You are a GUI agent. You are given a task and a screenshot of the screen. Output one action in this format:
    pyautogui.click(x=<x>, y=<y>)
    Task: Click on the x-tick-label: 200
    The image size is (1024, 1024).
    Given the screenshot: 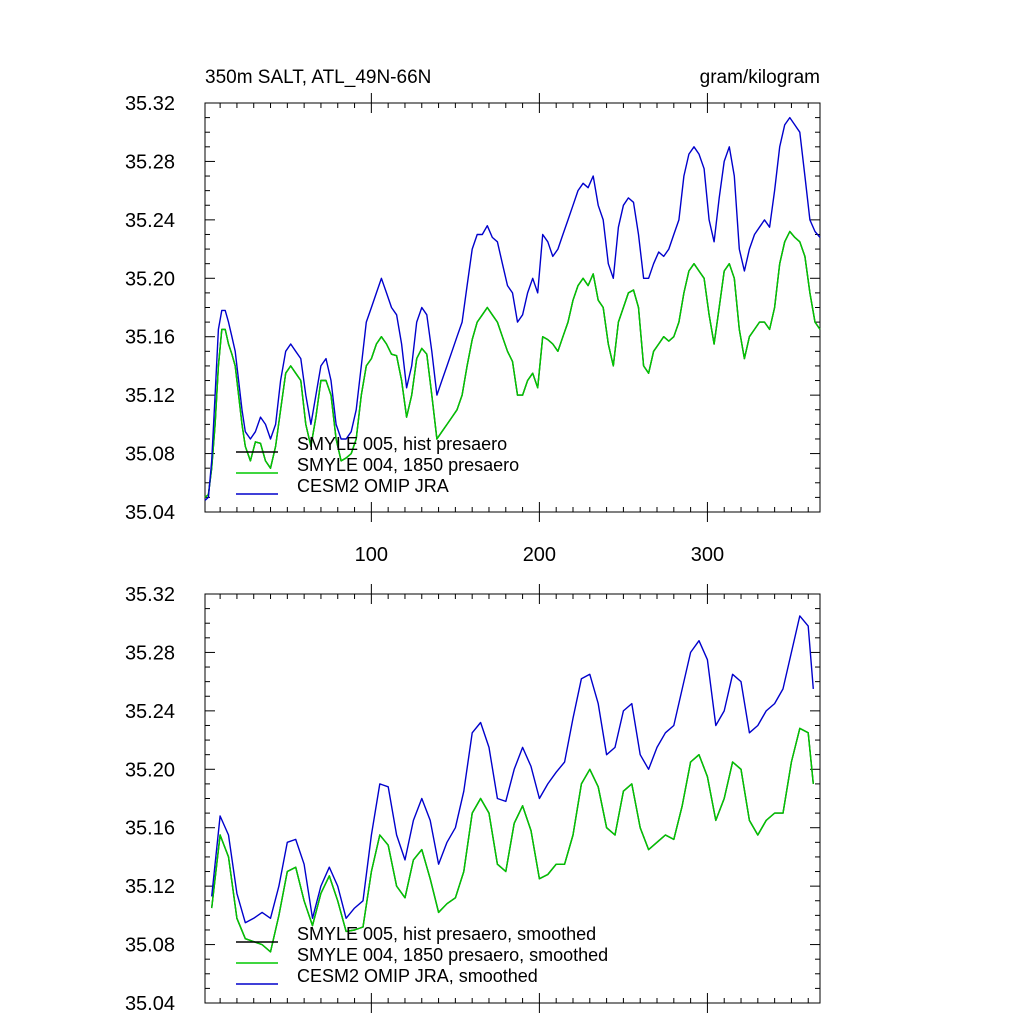 What is the action you would take?
    pyautogui.click(x=539, y=555)
    